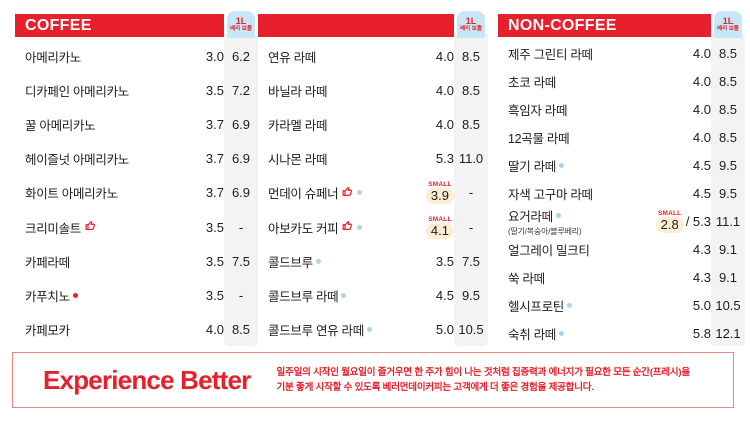 This screenshot has height=422, width=750. I want to click on menu-item-name: 헬시프로틴, so click(536, 306).